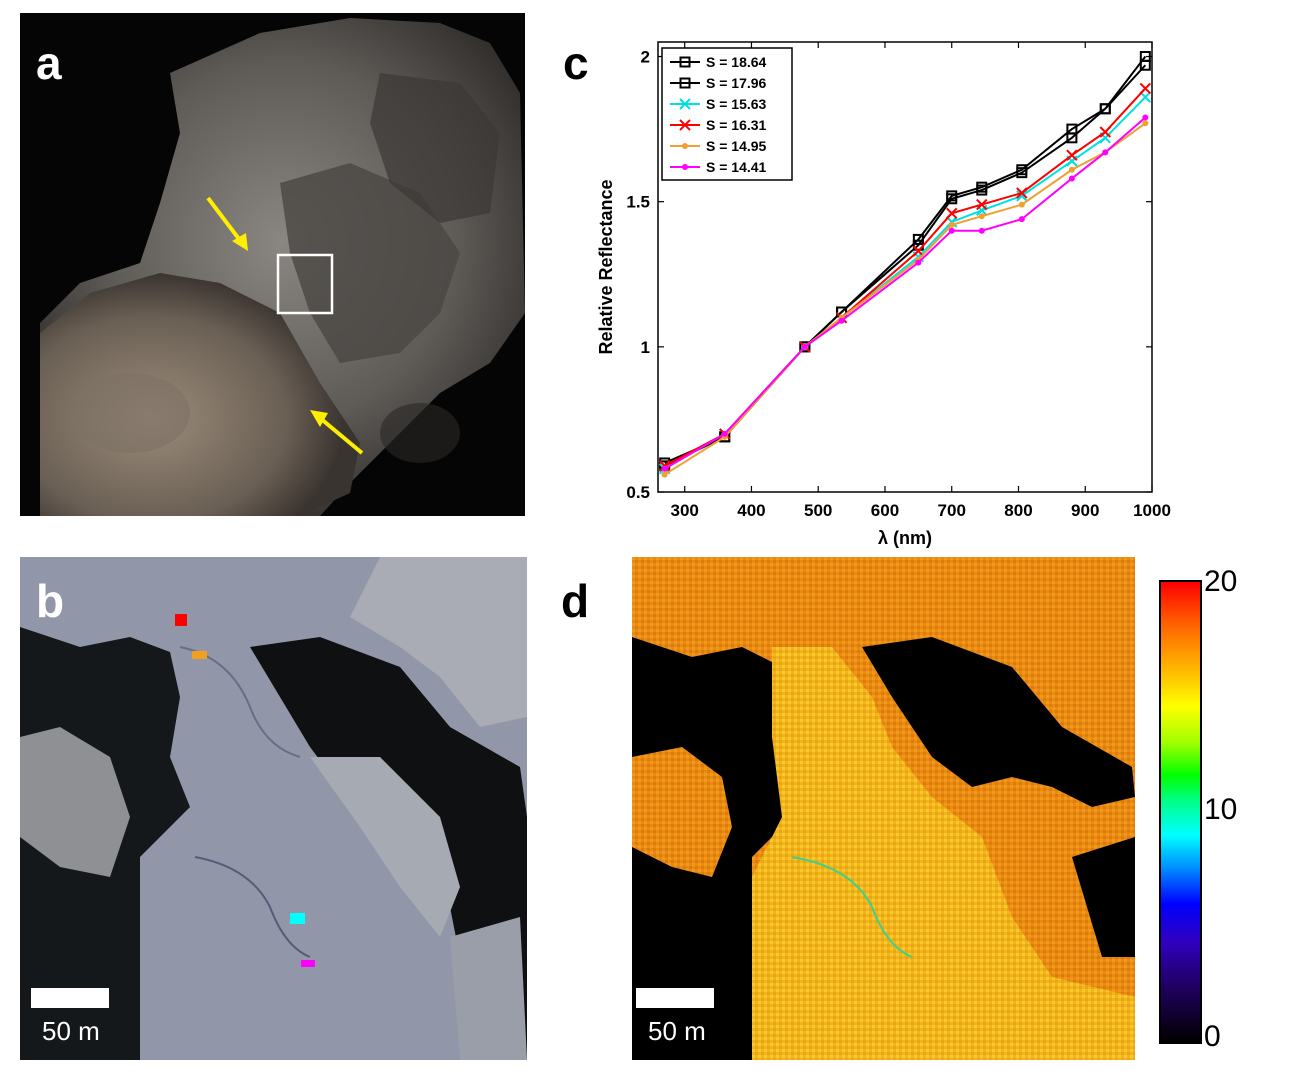 This screenshot has width=1293, height=1082. Describe the element at coordinates (1085, 510) in the screenshot. I see `x-tick-label: 900` at that location.